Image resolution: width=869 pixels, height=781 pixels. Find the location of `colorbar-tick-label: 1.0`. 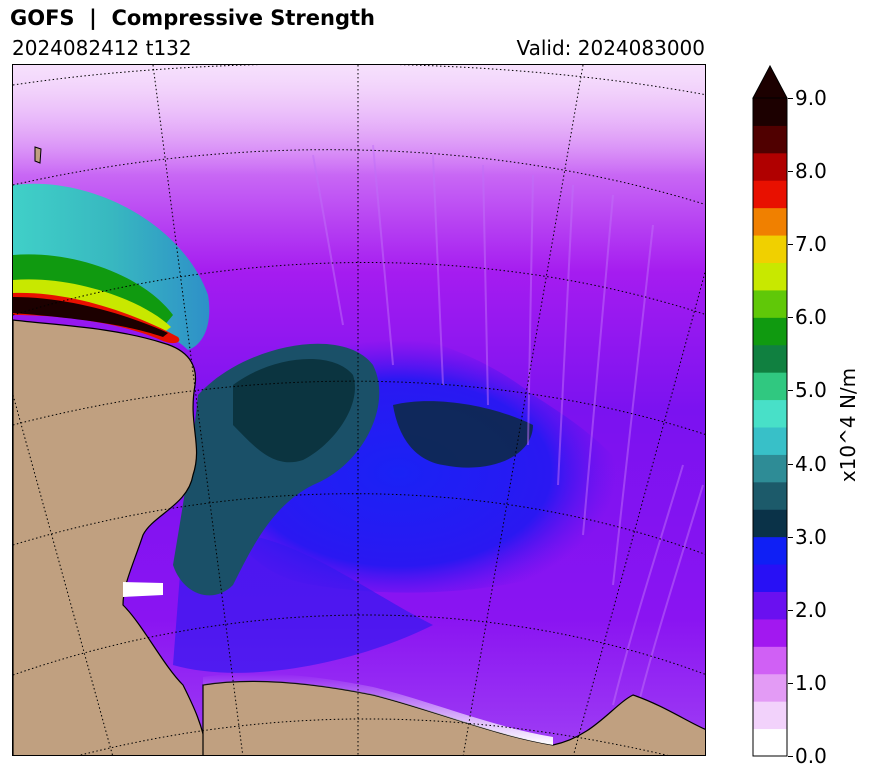

colorbar-tick-label: 1.0 is located at coordinates (811, 682).